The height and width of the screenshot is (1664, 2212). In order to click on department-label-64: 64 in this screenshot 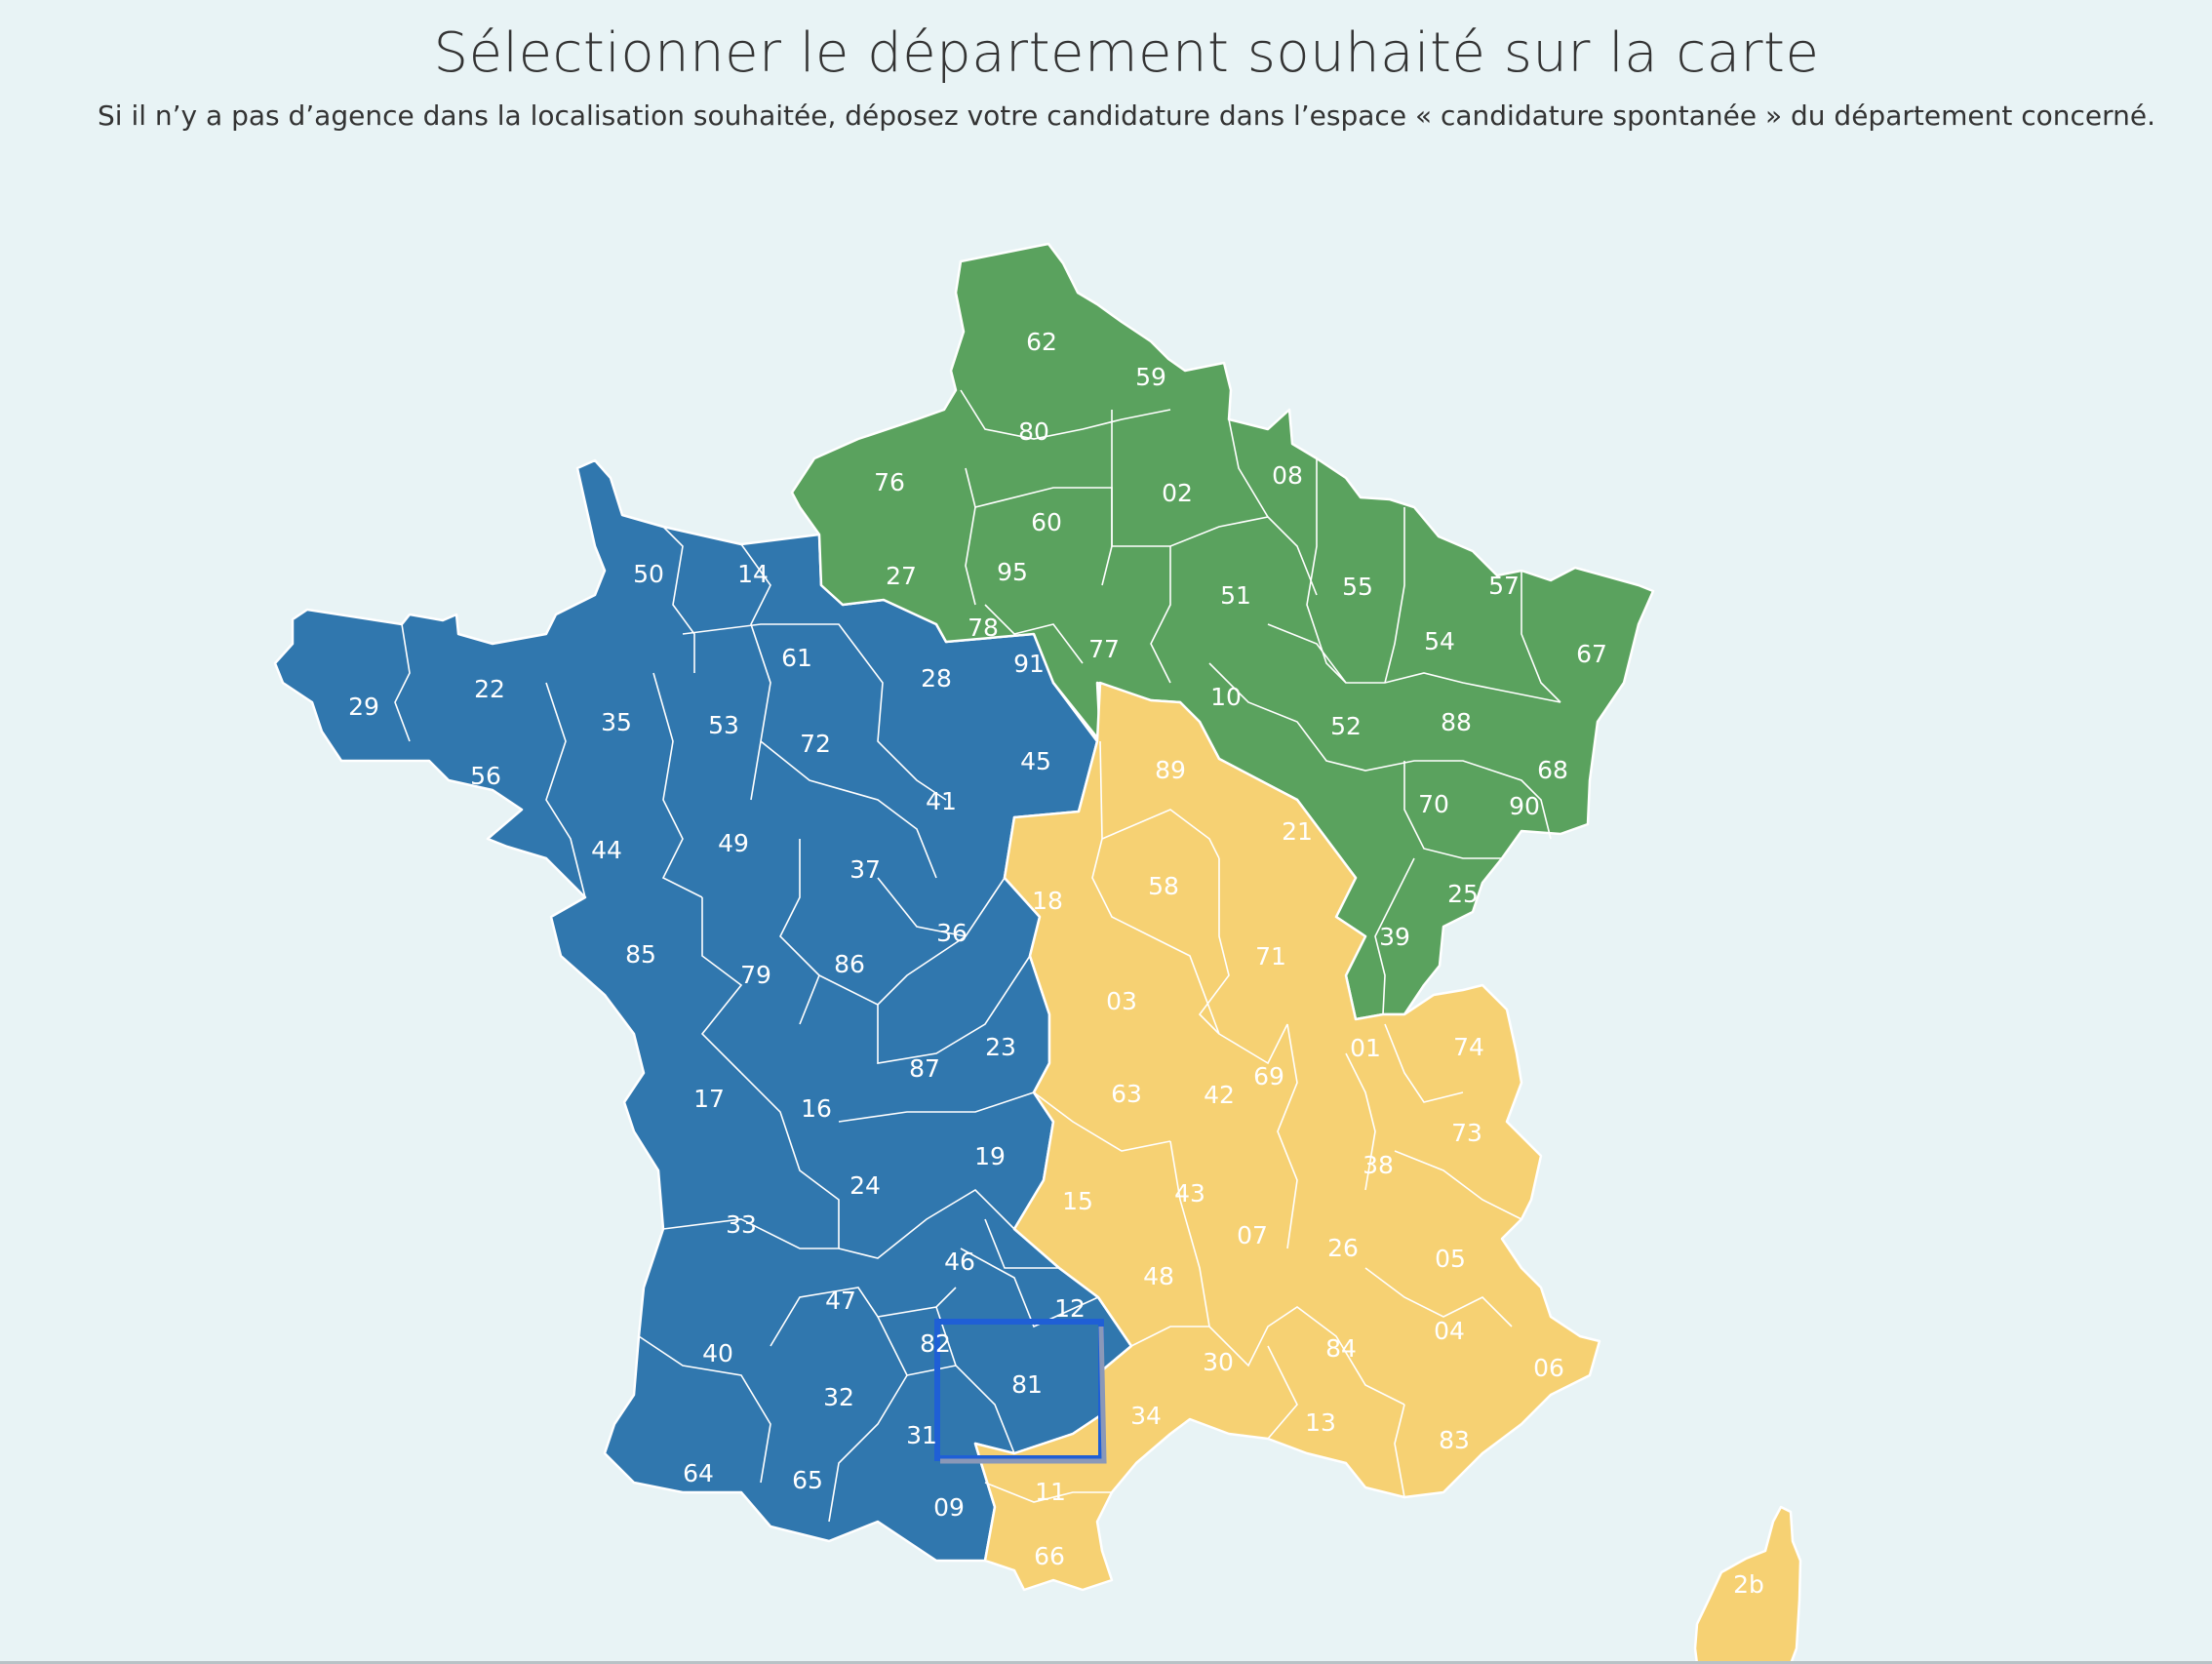, I will do `click(698, 1473)`.